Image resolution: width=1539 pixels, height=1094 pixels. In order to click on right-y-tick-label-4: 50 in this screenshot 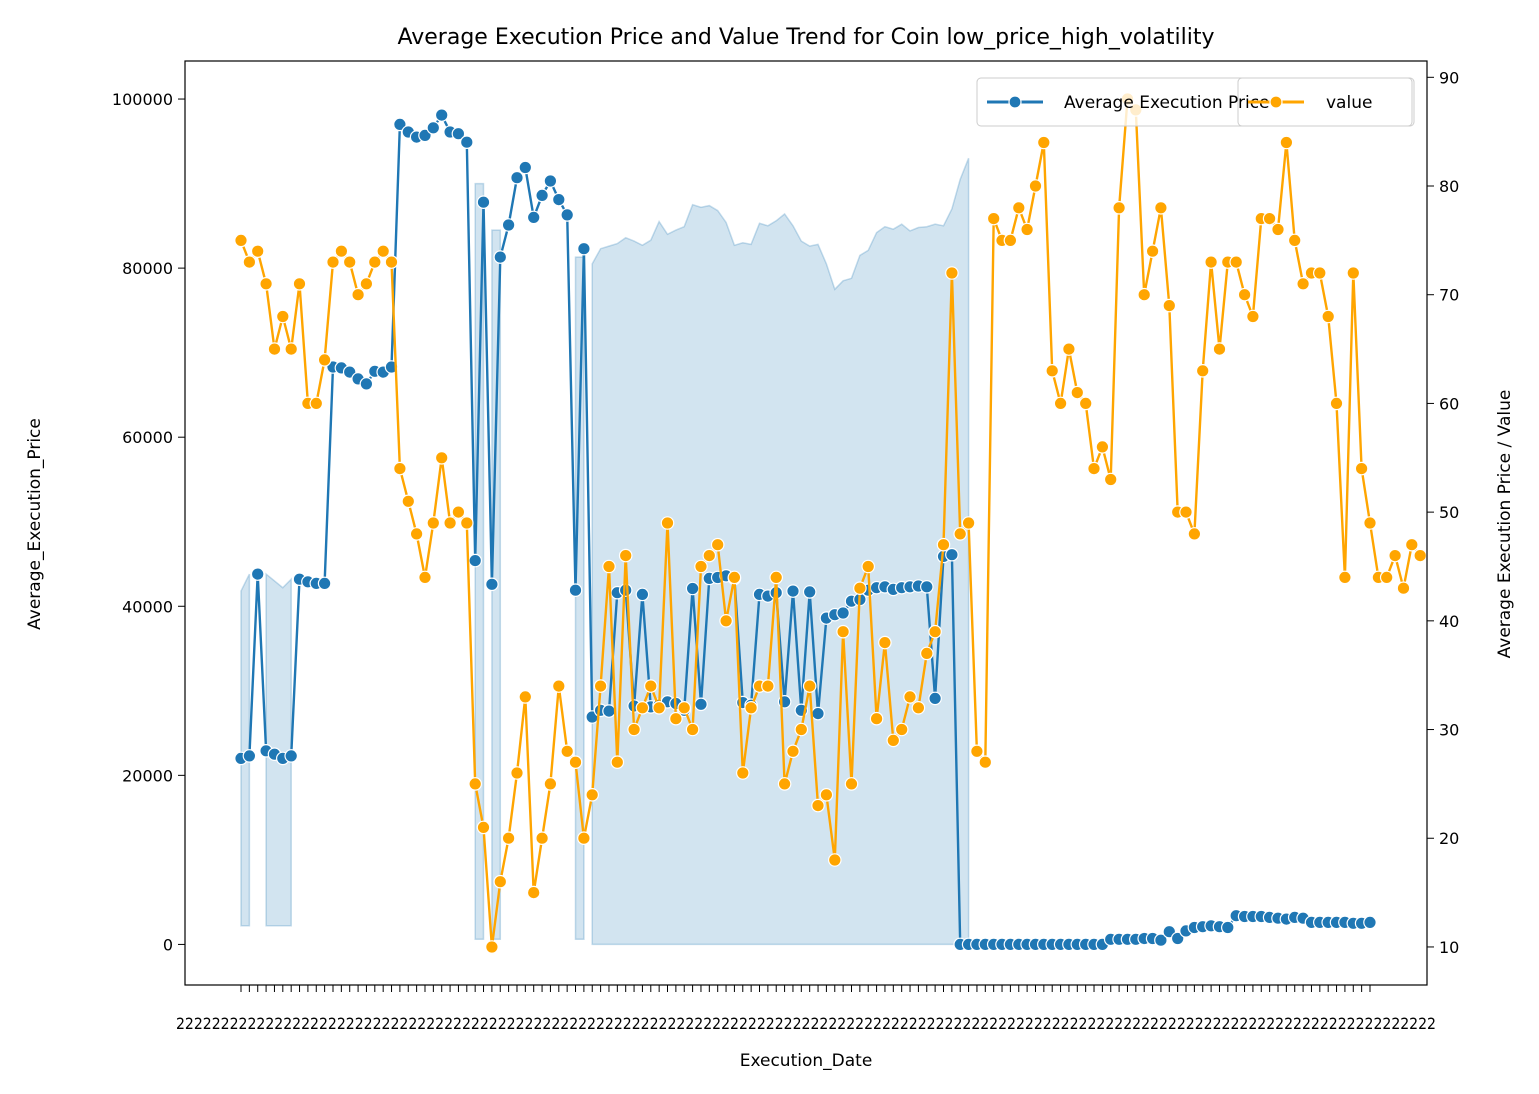, I will do `click(1449, 512)`.